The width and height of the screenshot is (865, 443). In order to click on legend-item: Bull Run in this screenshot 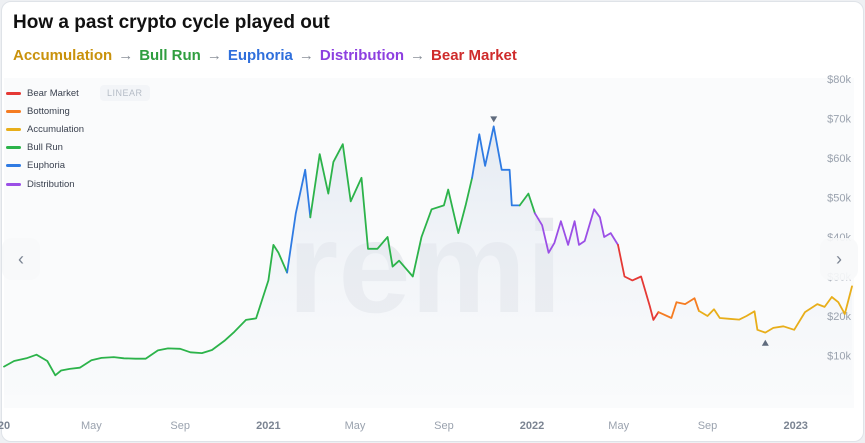, I will do `click(45, 148)`.